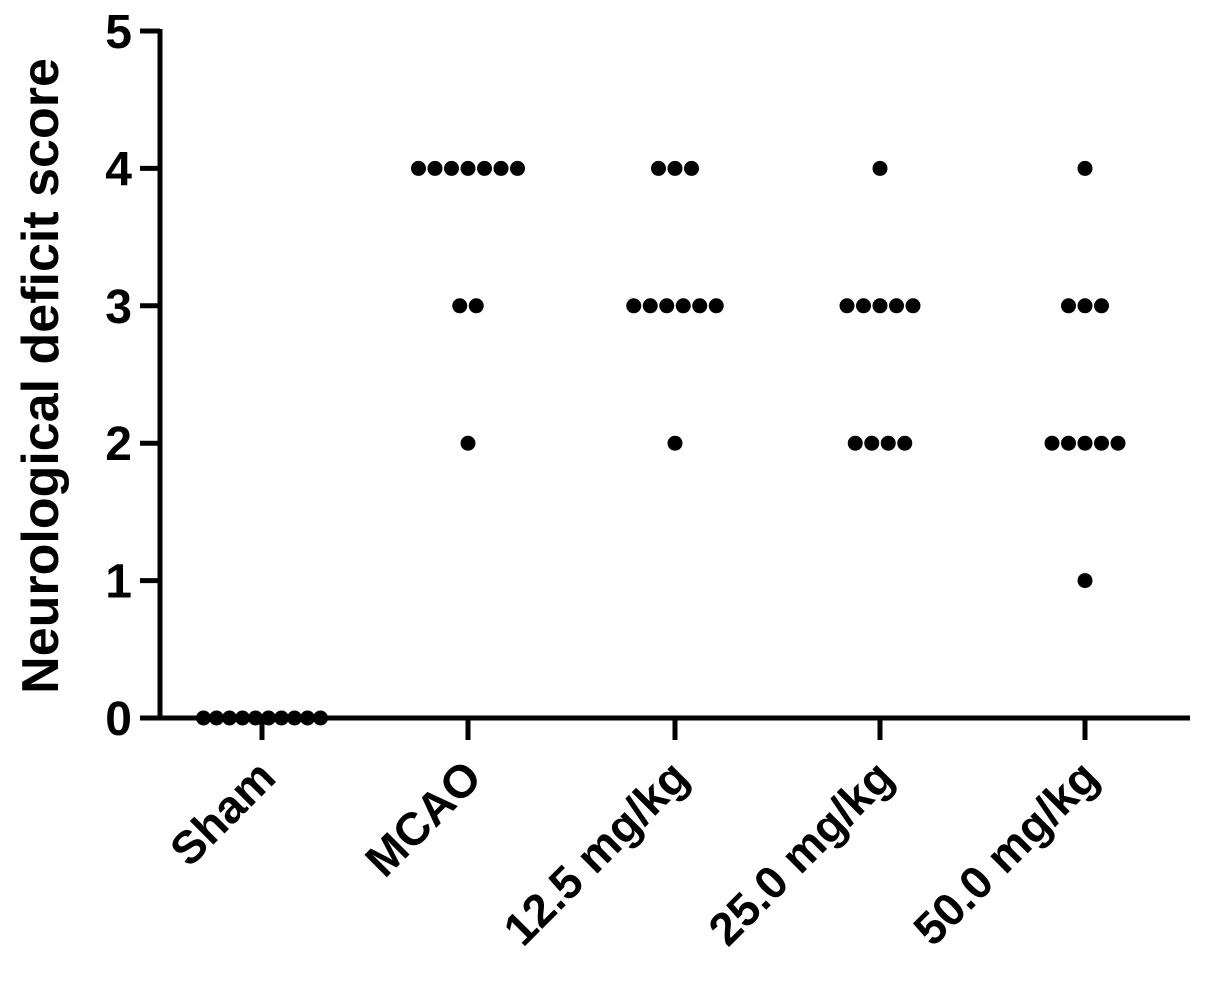  I want to click on y-tick-label: 4, so click(118, 169).